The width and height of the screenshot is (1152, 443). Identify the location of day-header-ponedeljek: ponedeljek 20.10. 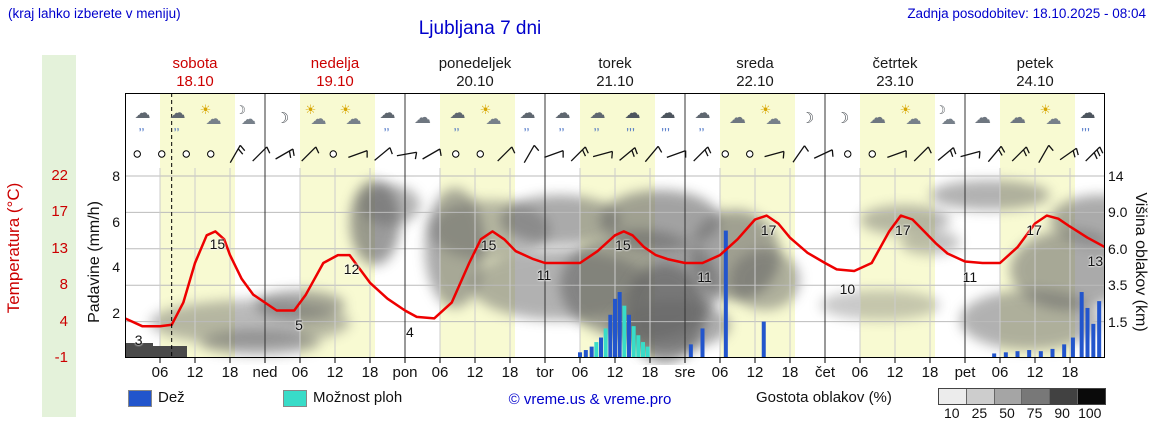
(475, 73).